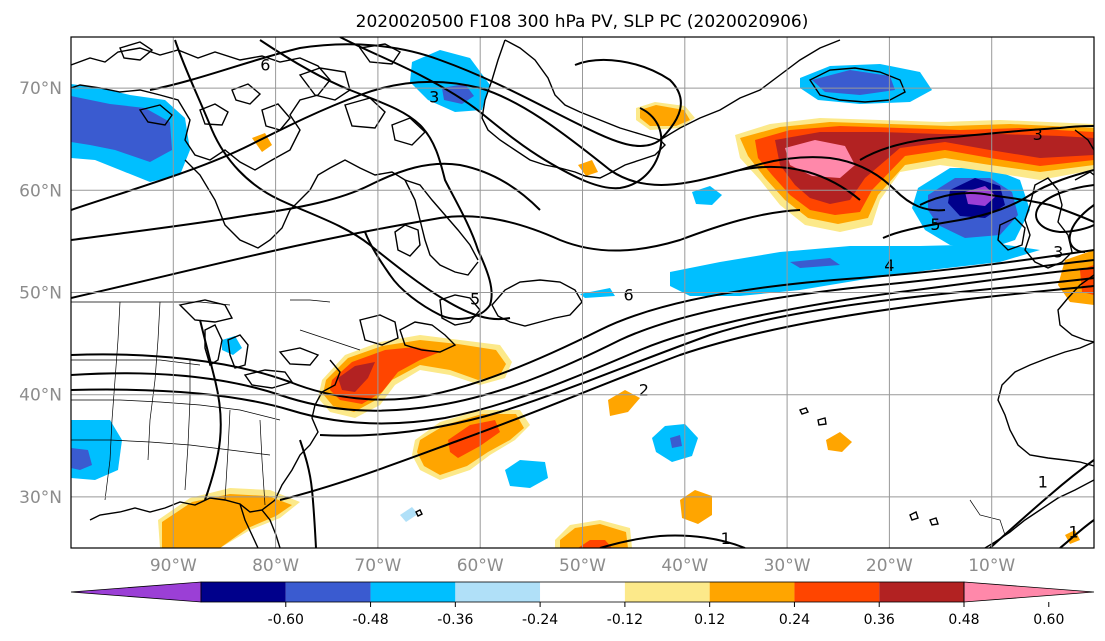  I want to click on pv-positive-north-atlantic, so click(914, 175).